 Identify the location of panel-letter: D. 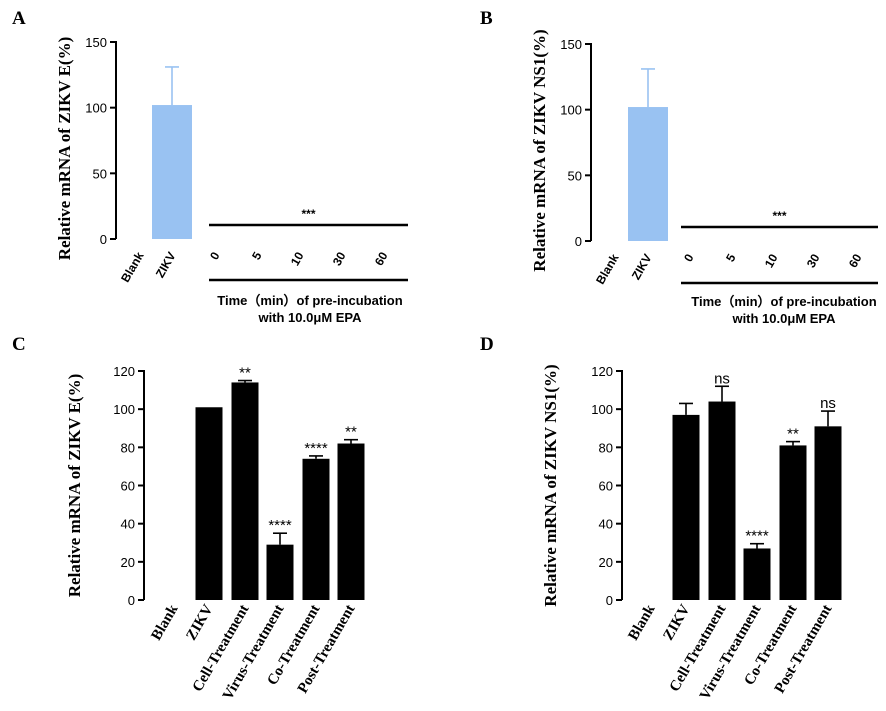
(487, 344).